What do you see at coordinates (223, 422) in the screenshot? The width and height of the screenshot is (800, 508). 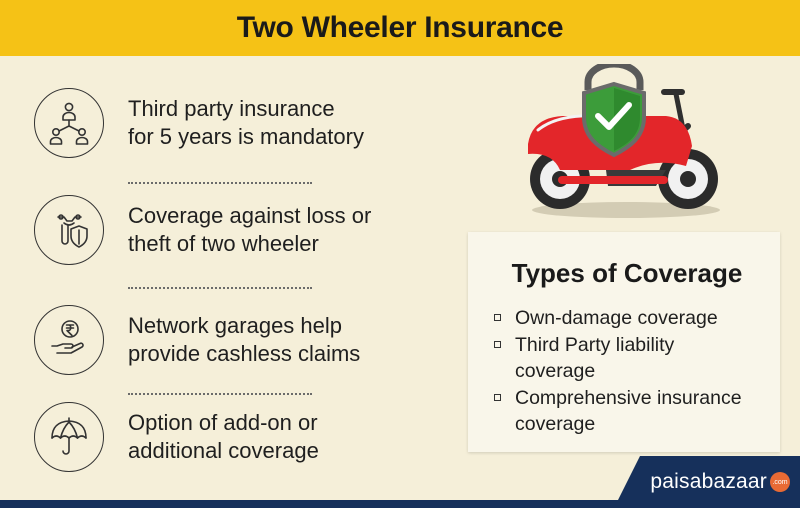 I see `feature-text-line: Option of add-on or` at bounding box center [223, 422].